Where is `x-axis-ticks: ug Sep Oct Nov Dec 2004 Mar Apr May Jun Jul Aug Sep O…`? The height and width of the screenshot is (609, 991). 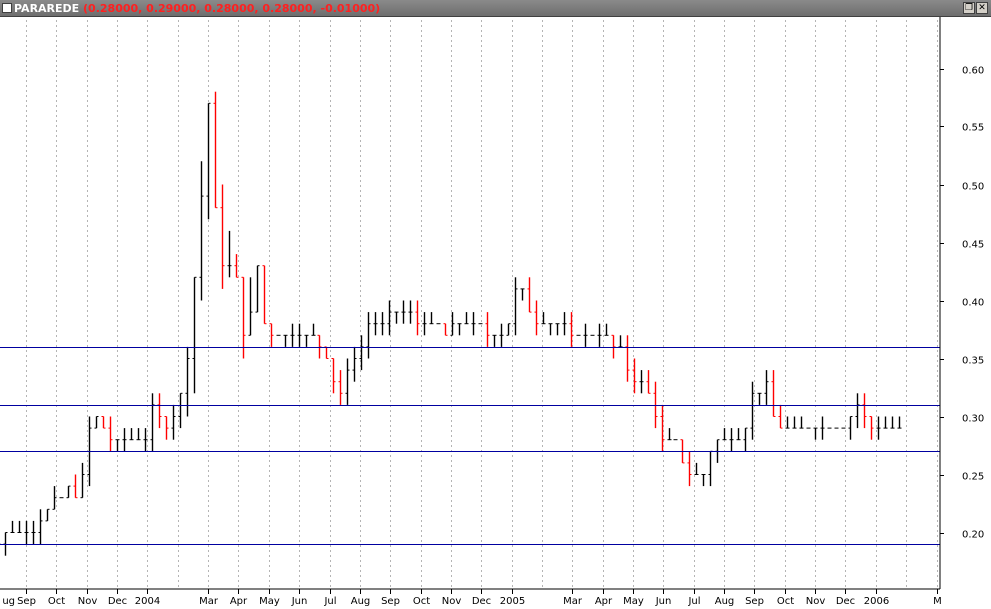 x-axis-ticks: ug Sep Oct Nov Dec 2004 Mar Apr May Jun Jul Aug Sep O… is located at coordinates (472, 598).